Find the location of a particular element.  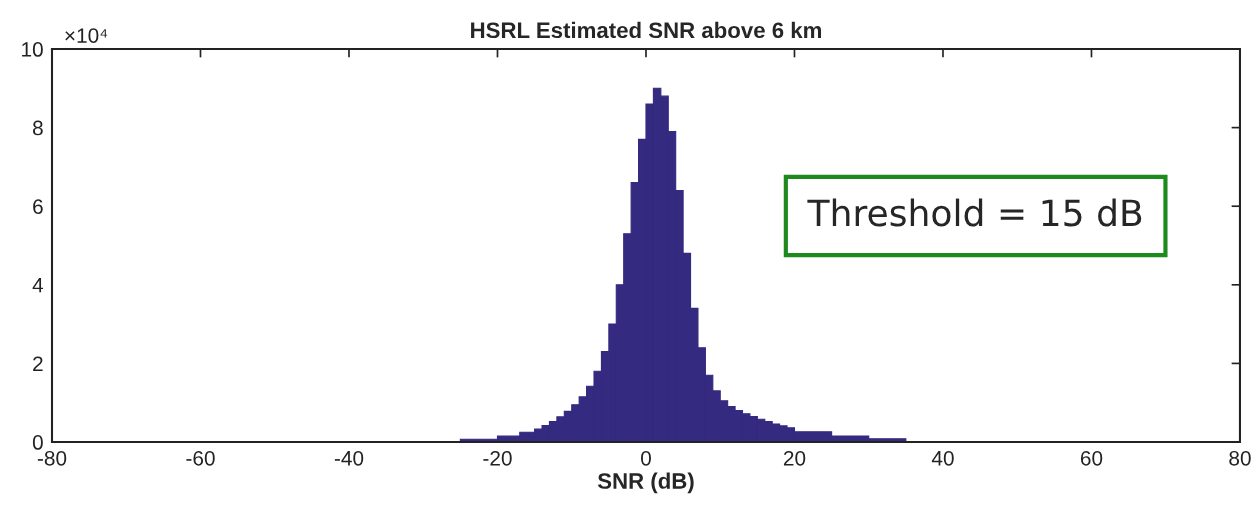

annotation: Threshold = 15 dB is located at coordinates (974, 212).